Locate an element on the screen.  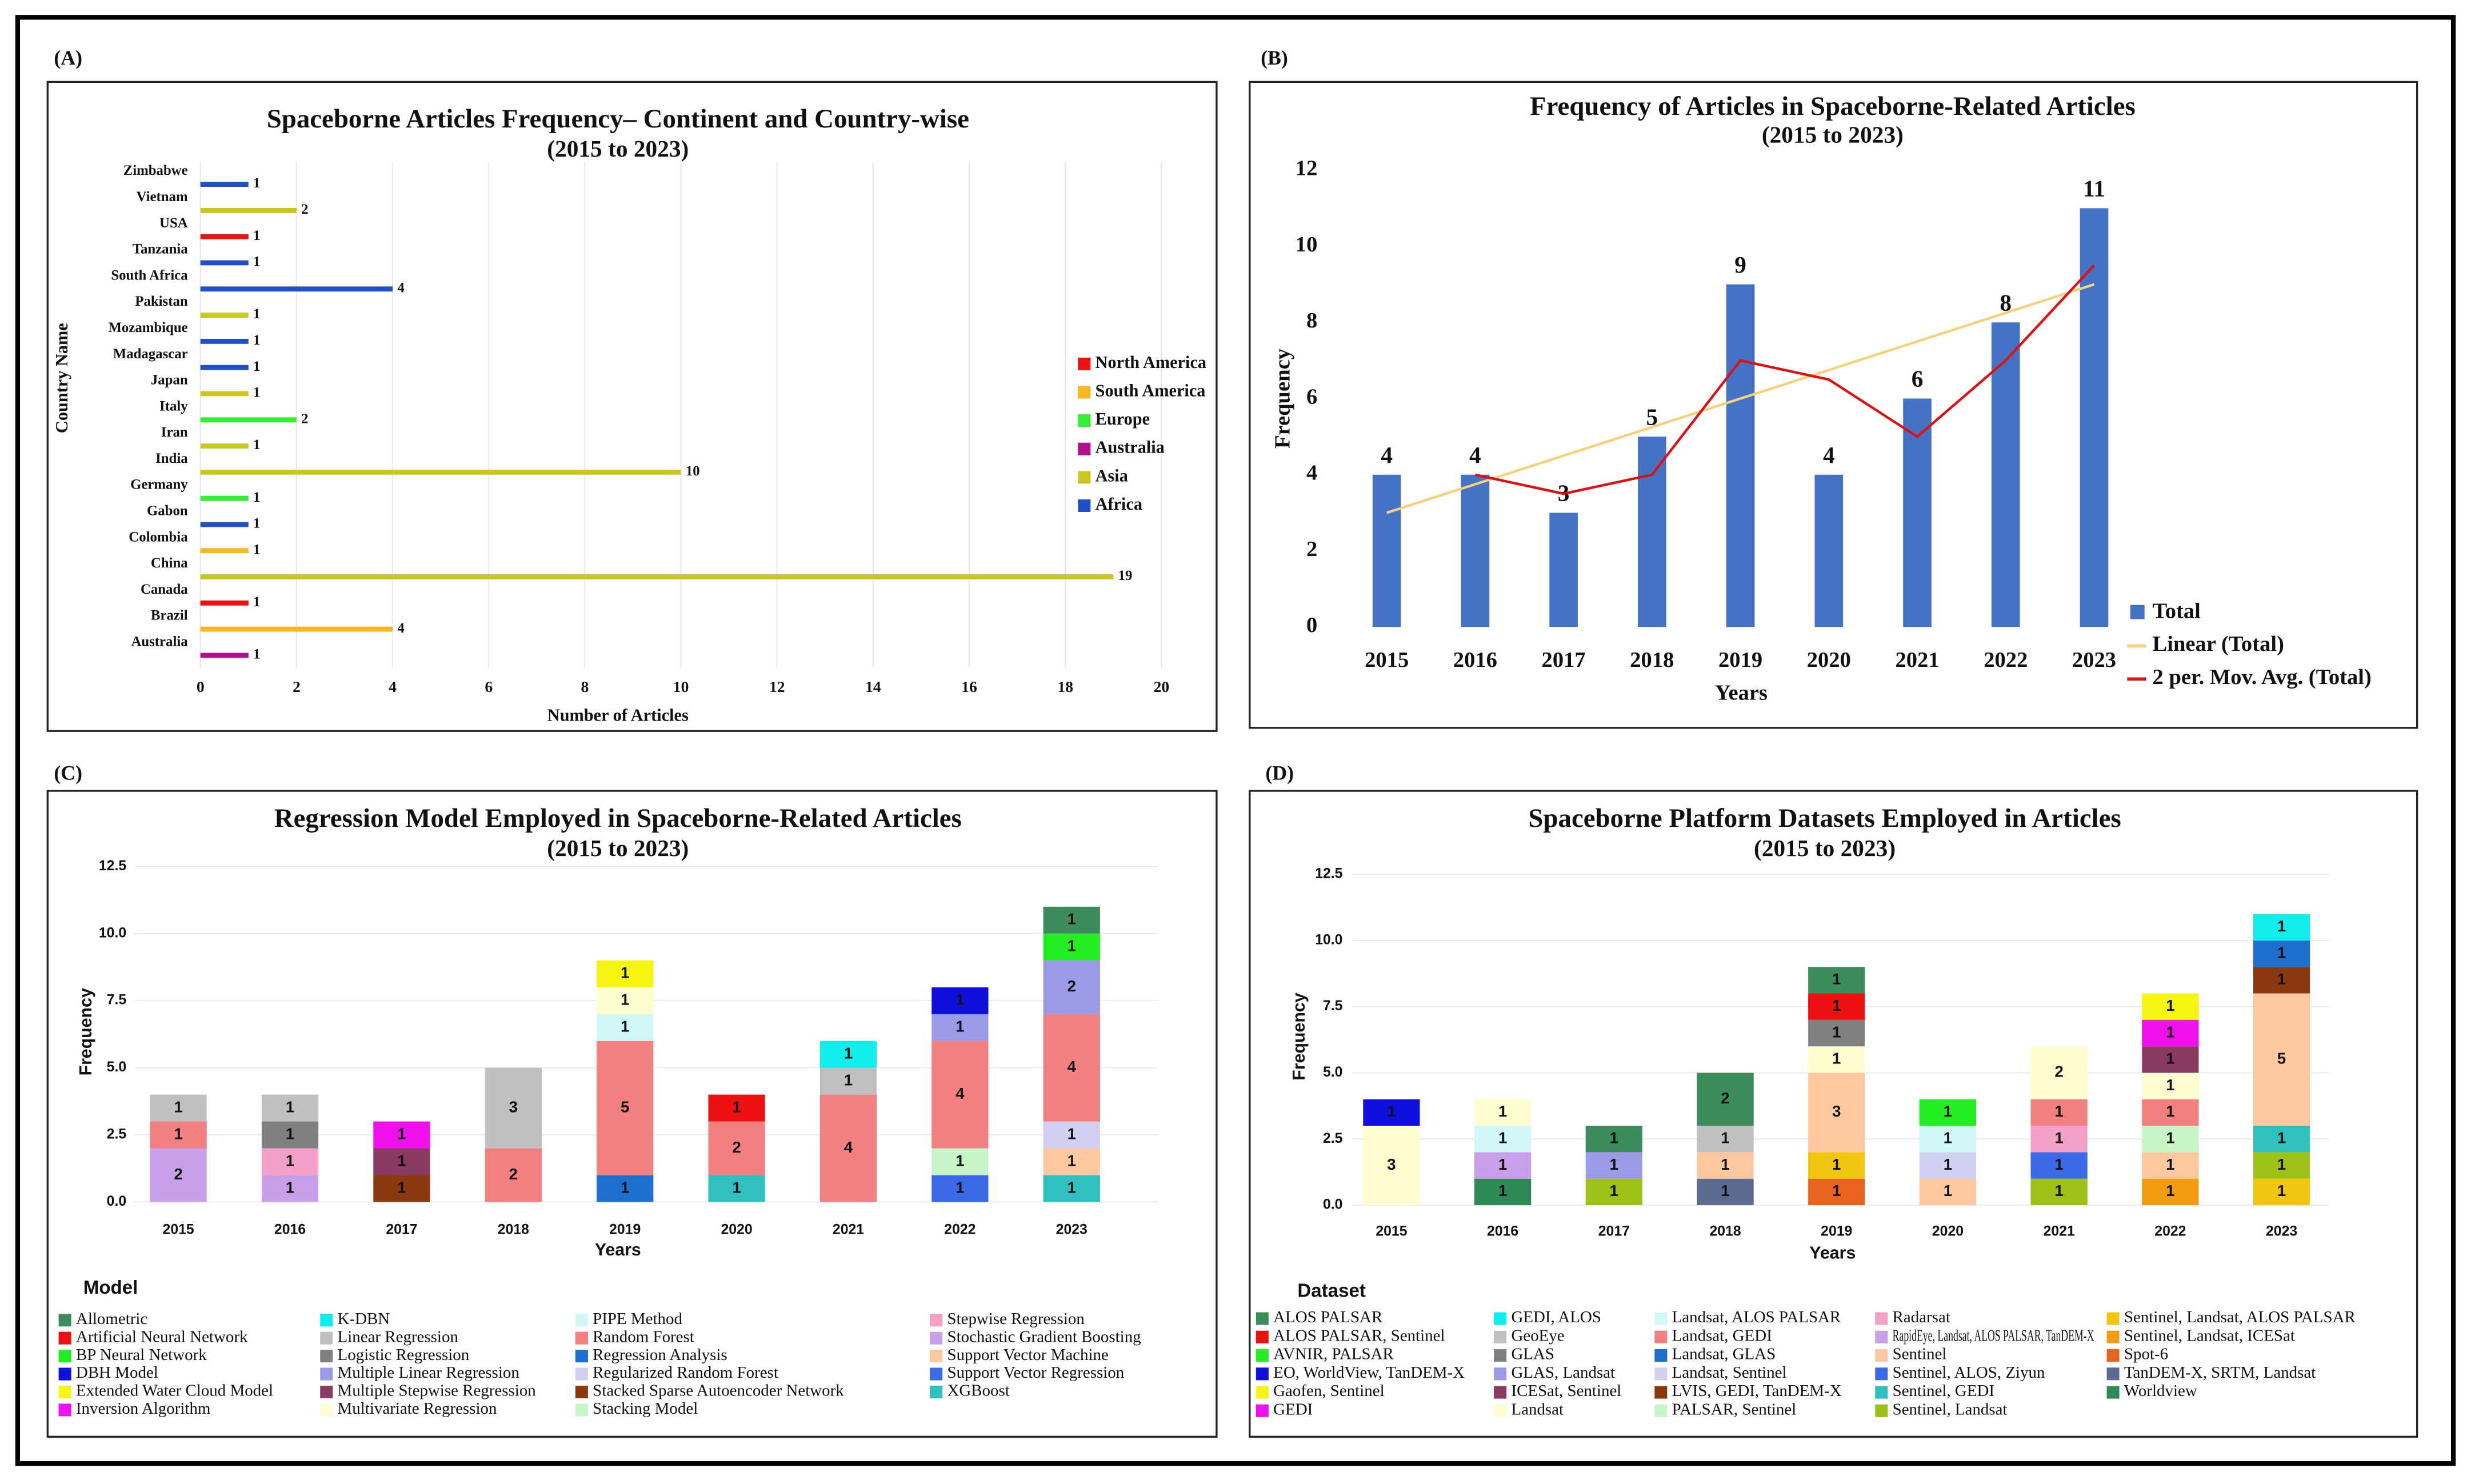
legend-label: Sentinel, ALOS, Ziyun is located at coordinates (1969, 1372).